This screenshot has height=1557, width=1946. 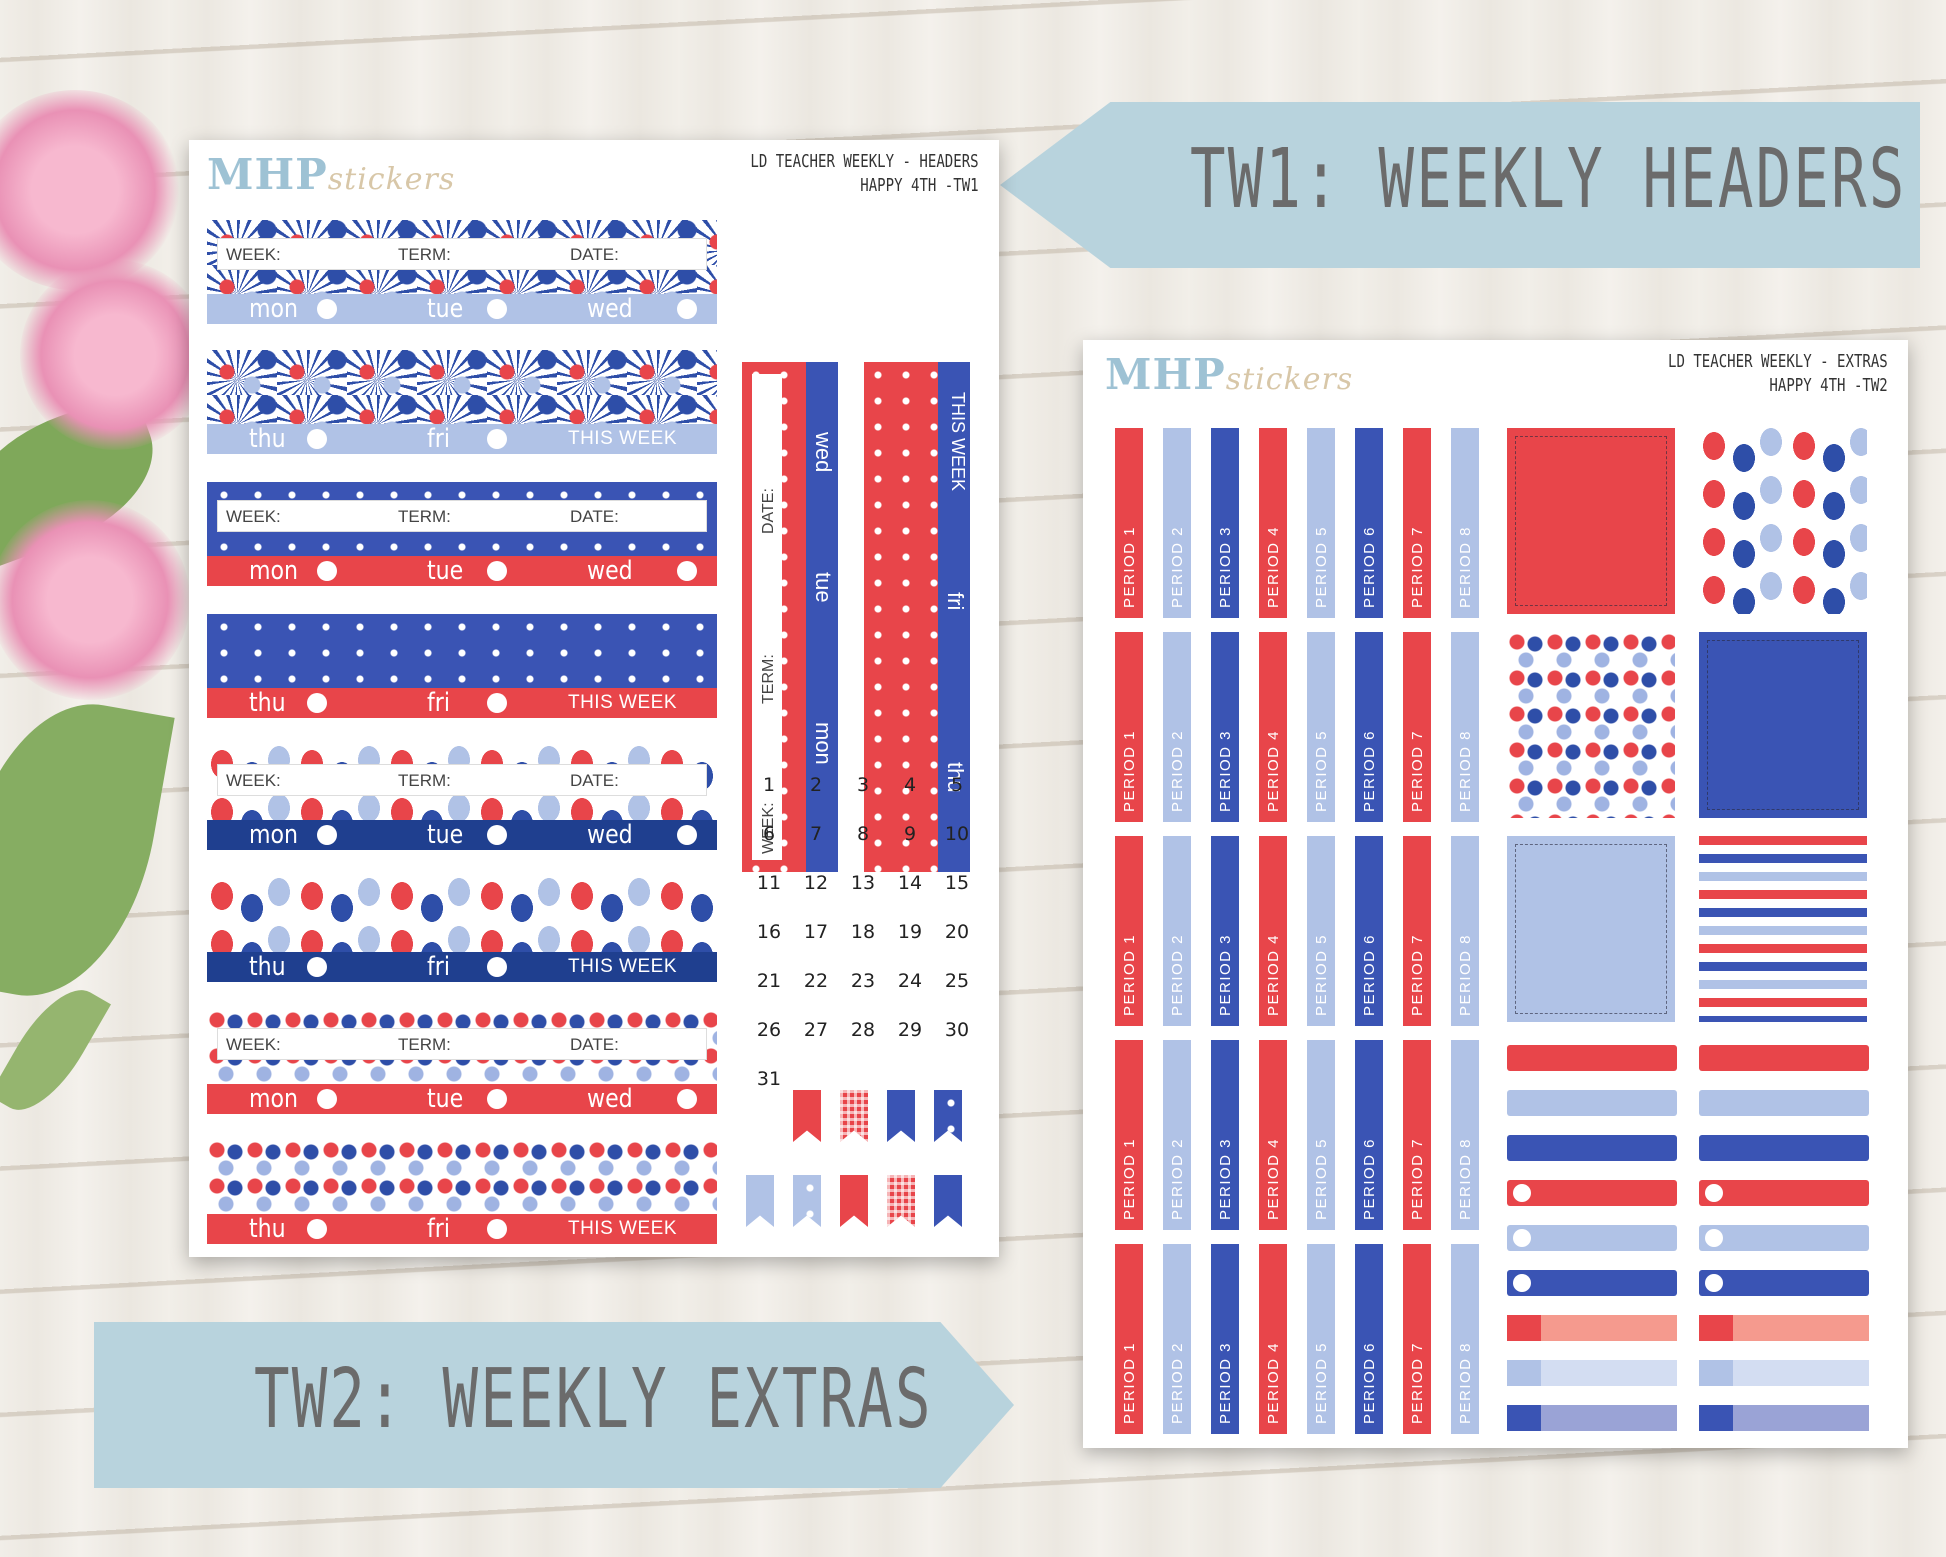 I want to click on calendar-date: 5, so click(x=957, y=785).